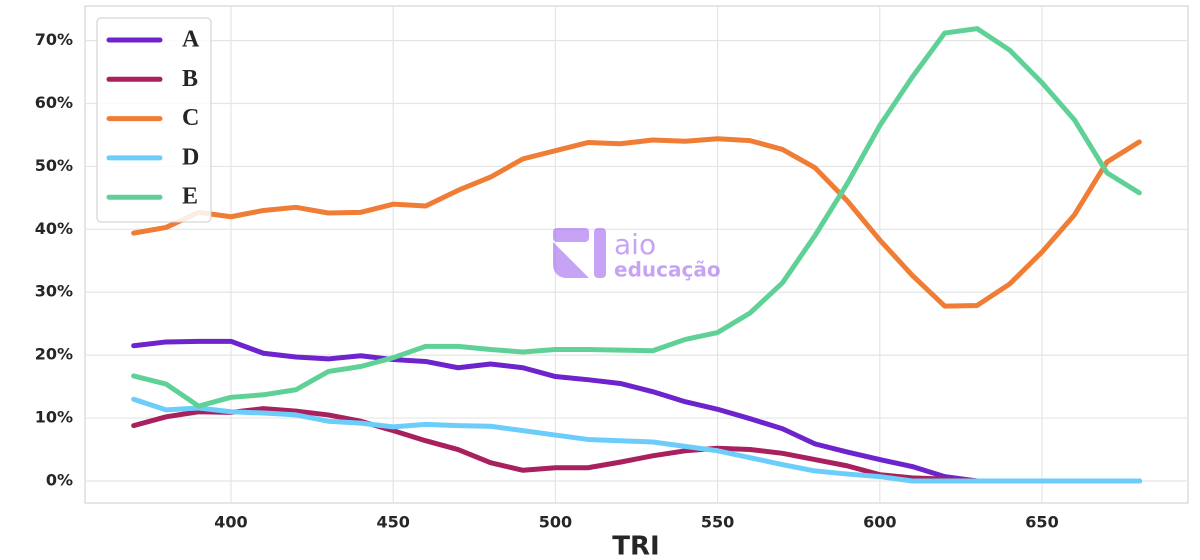 The height and width of the screenshot is (560, 1200). Describe the element at coordinates (190, 157) in the screenshot. I see `legend-label: D` at that location.